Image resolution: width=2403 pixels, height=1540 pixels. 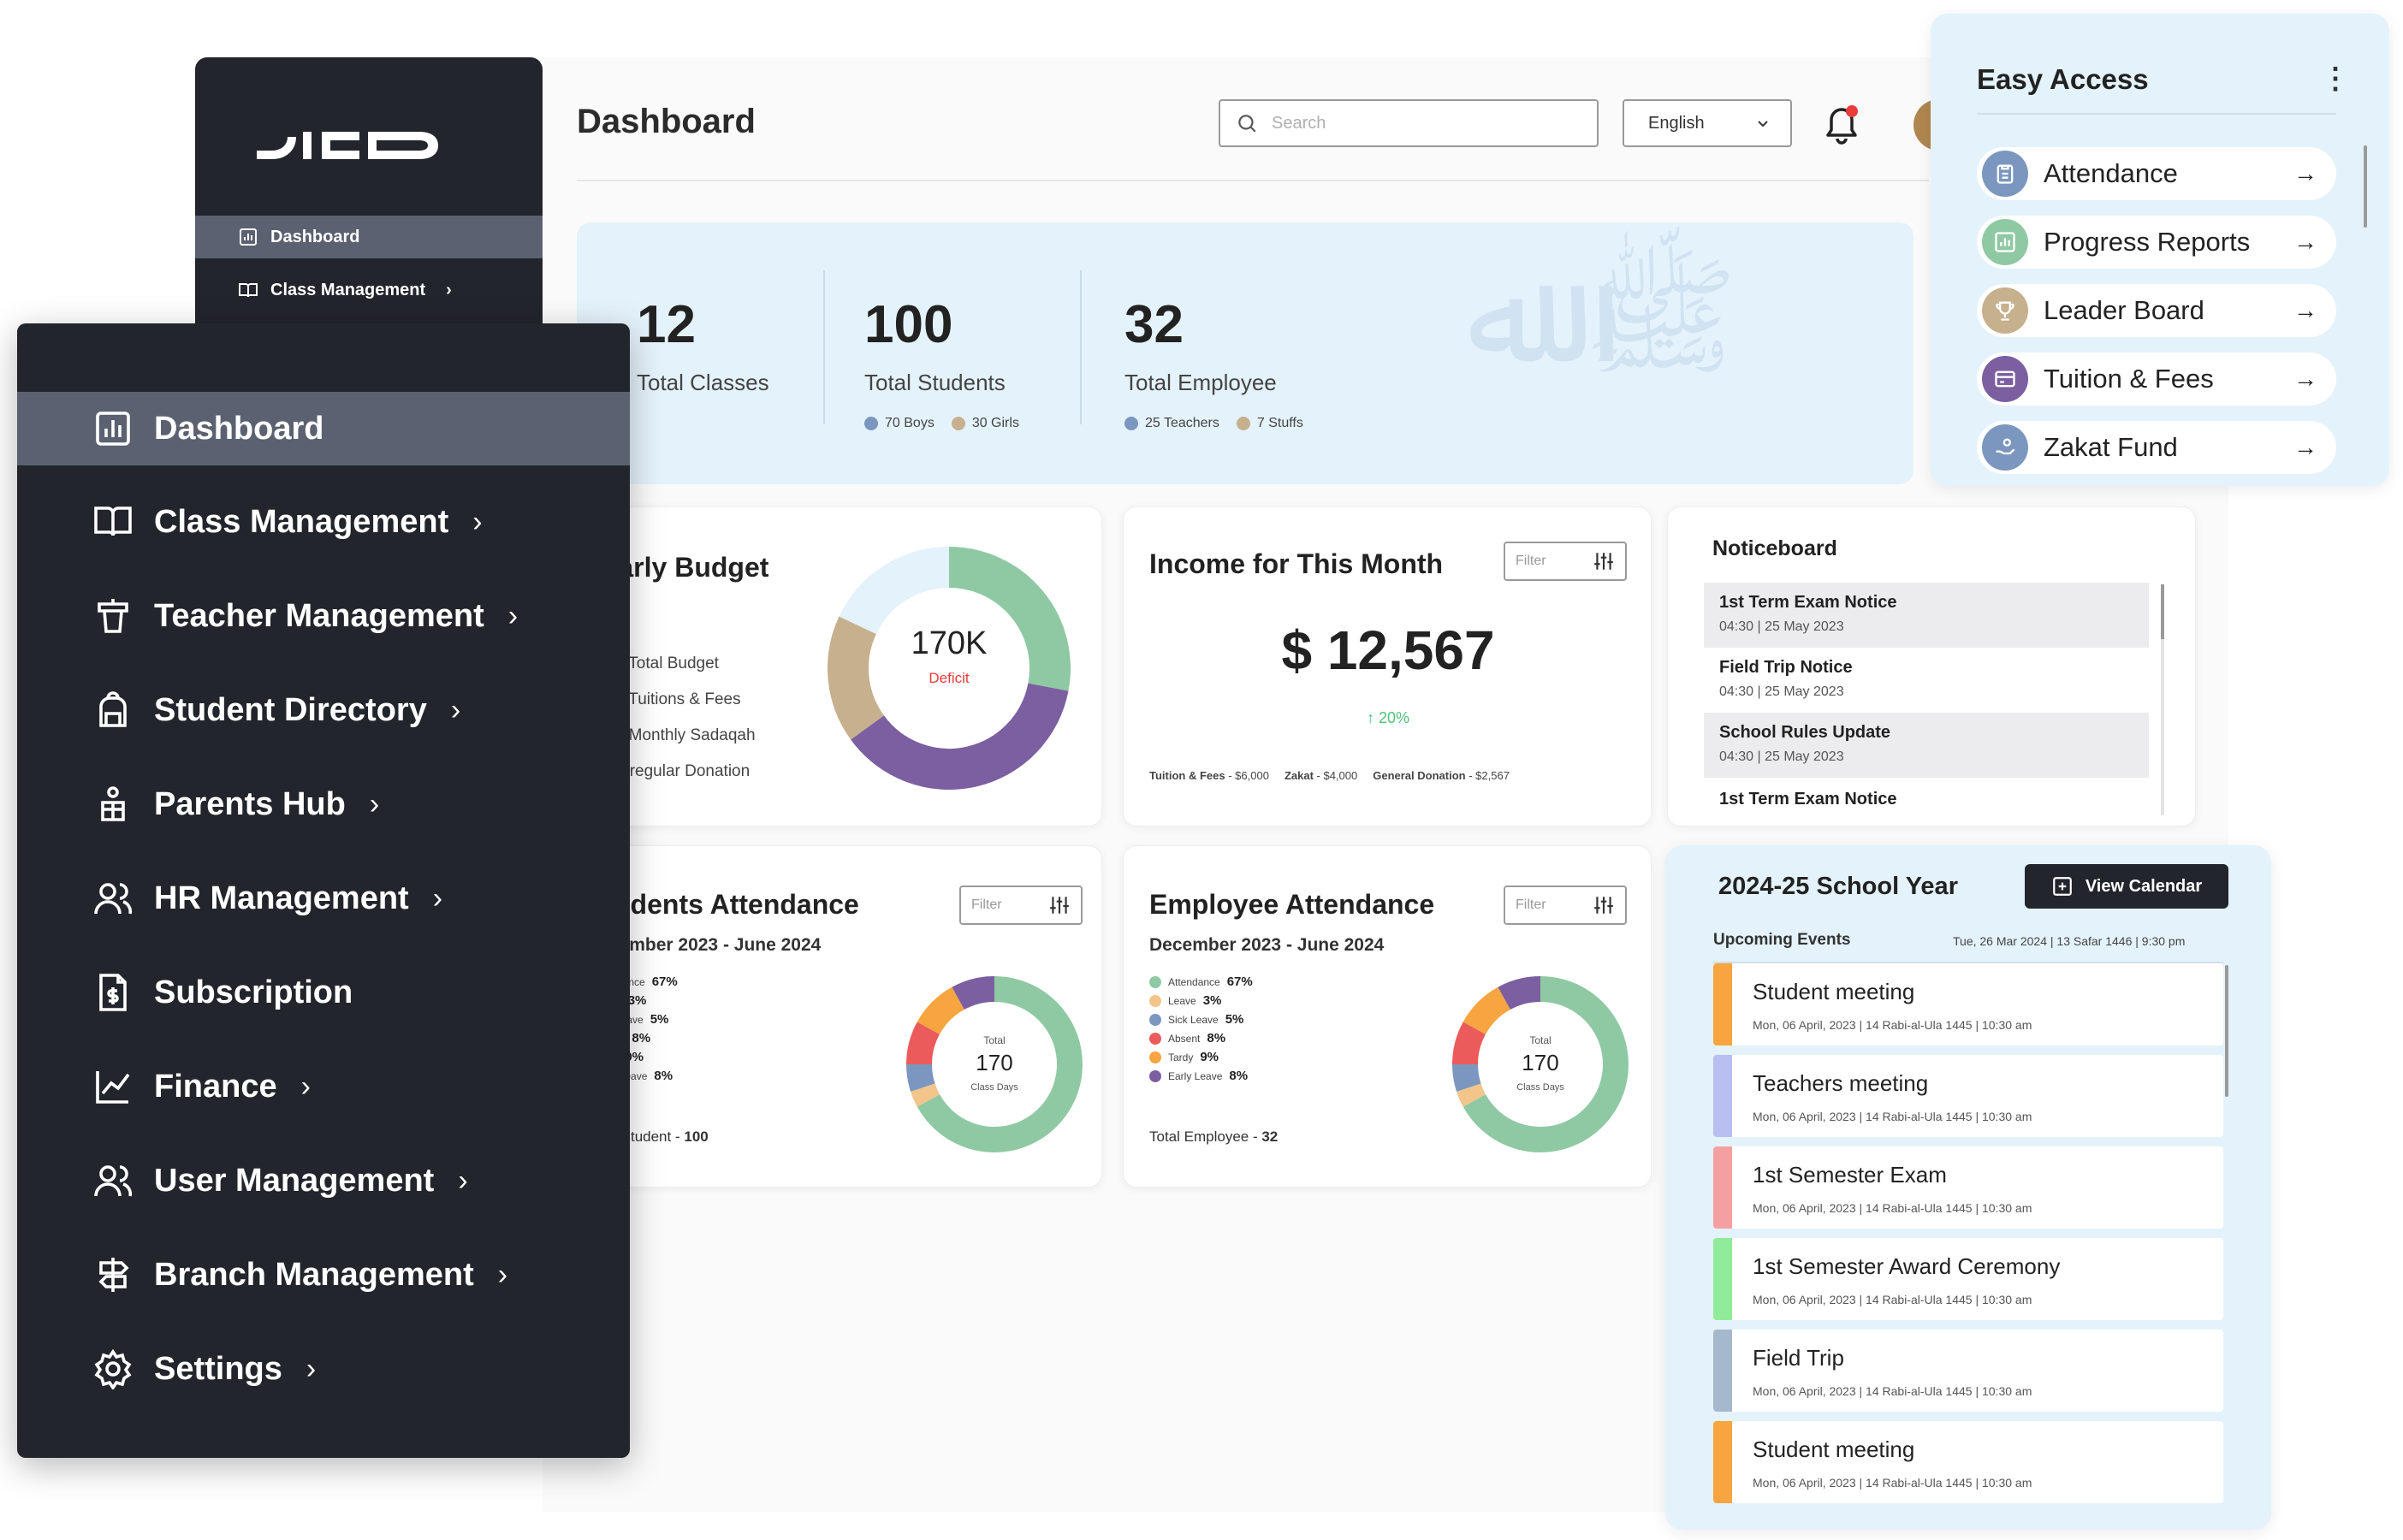 What do you see at coordinates (2162, 611) in the screenshot?
I see `notice-scrollbar-thumb` at bounding box center [2162, 611].